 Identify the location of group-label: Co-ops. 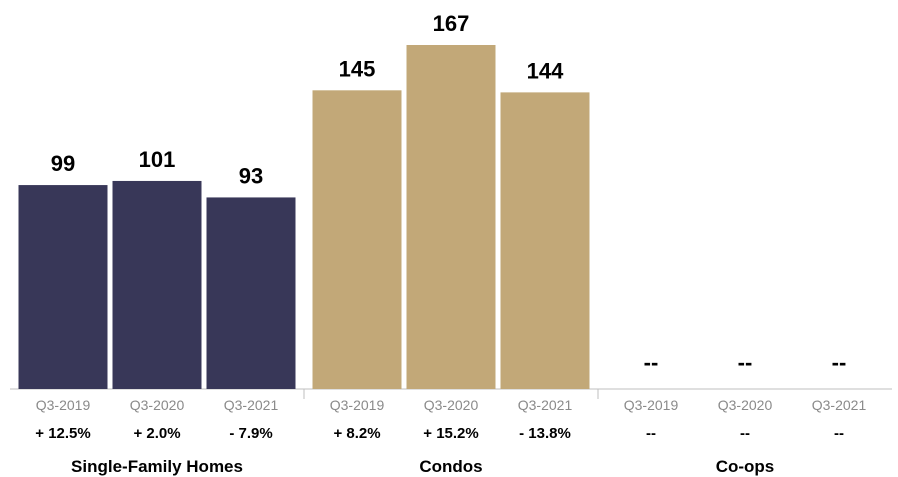
(745, 466).